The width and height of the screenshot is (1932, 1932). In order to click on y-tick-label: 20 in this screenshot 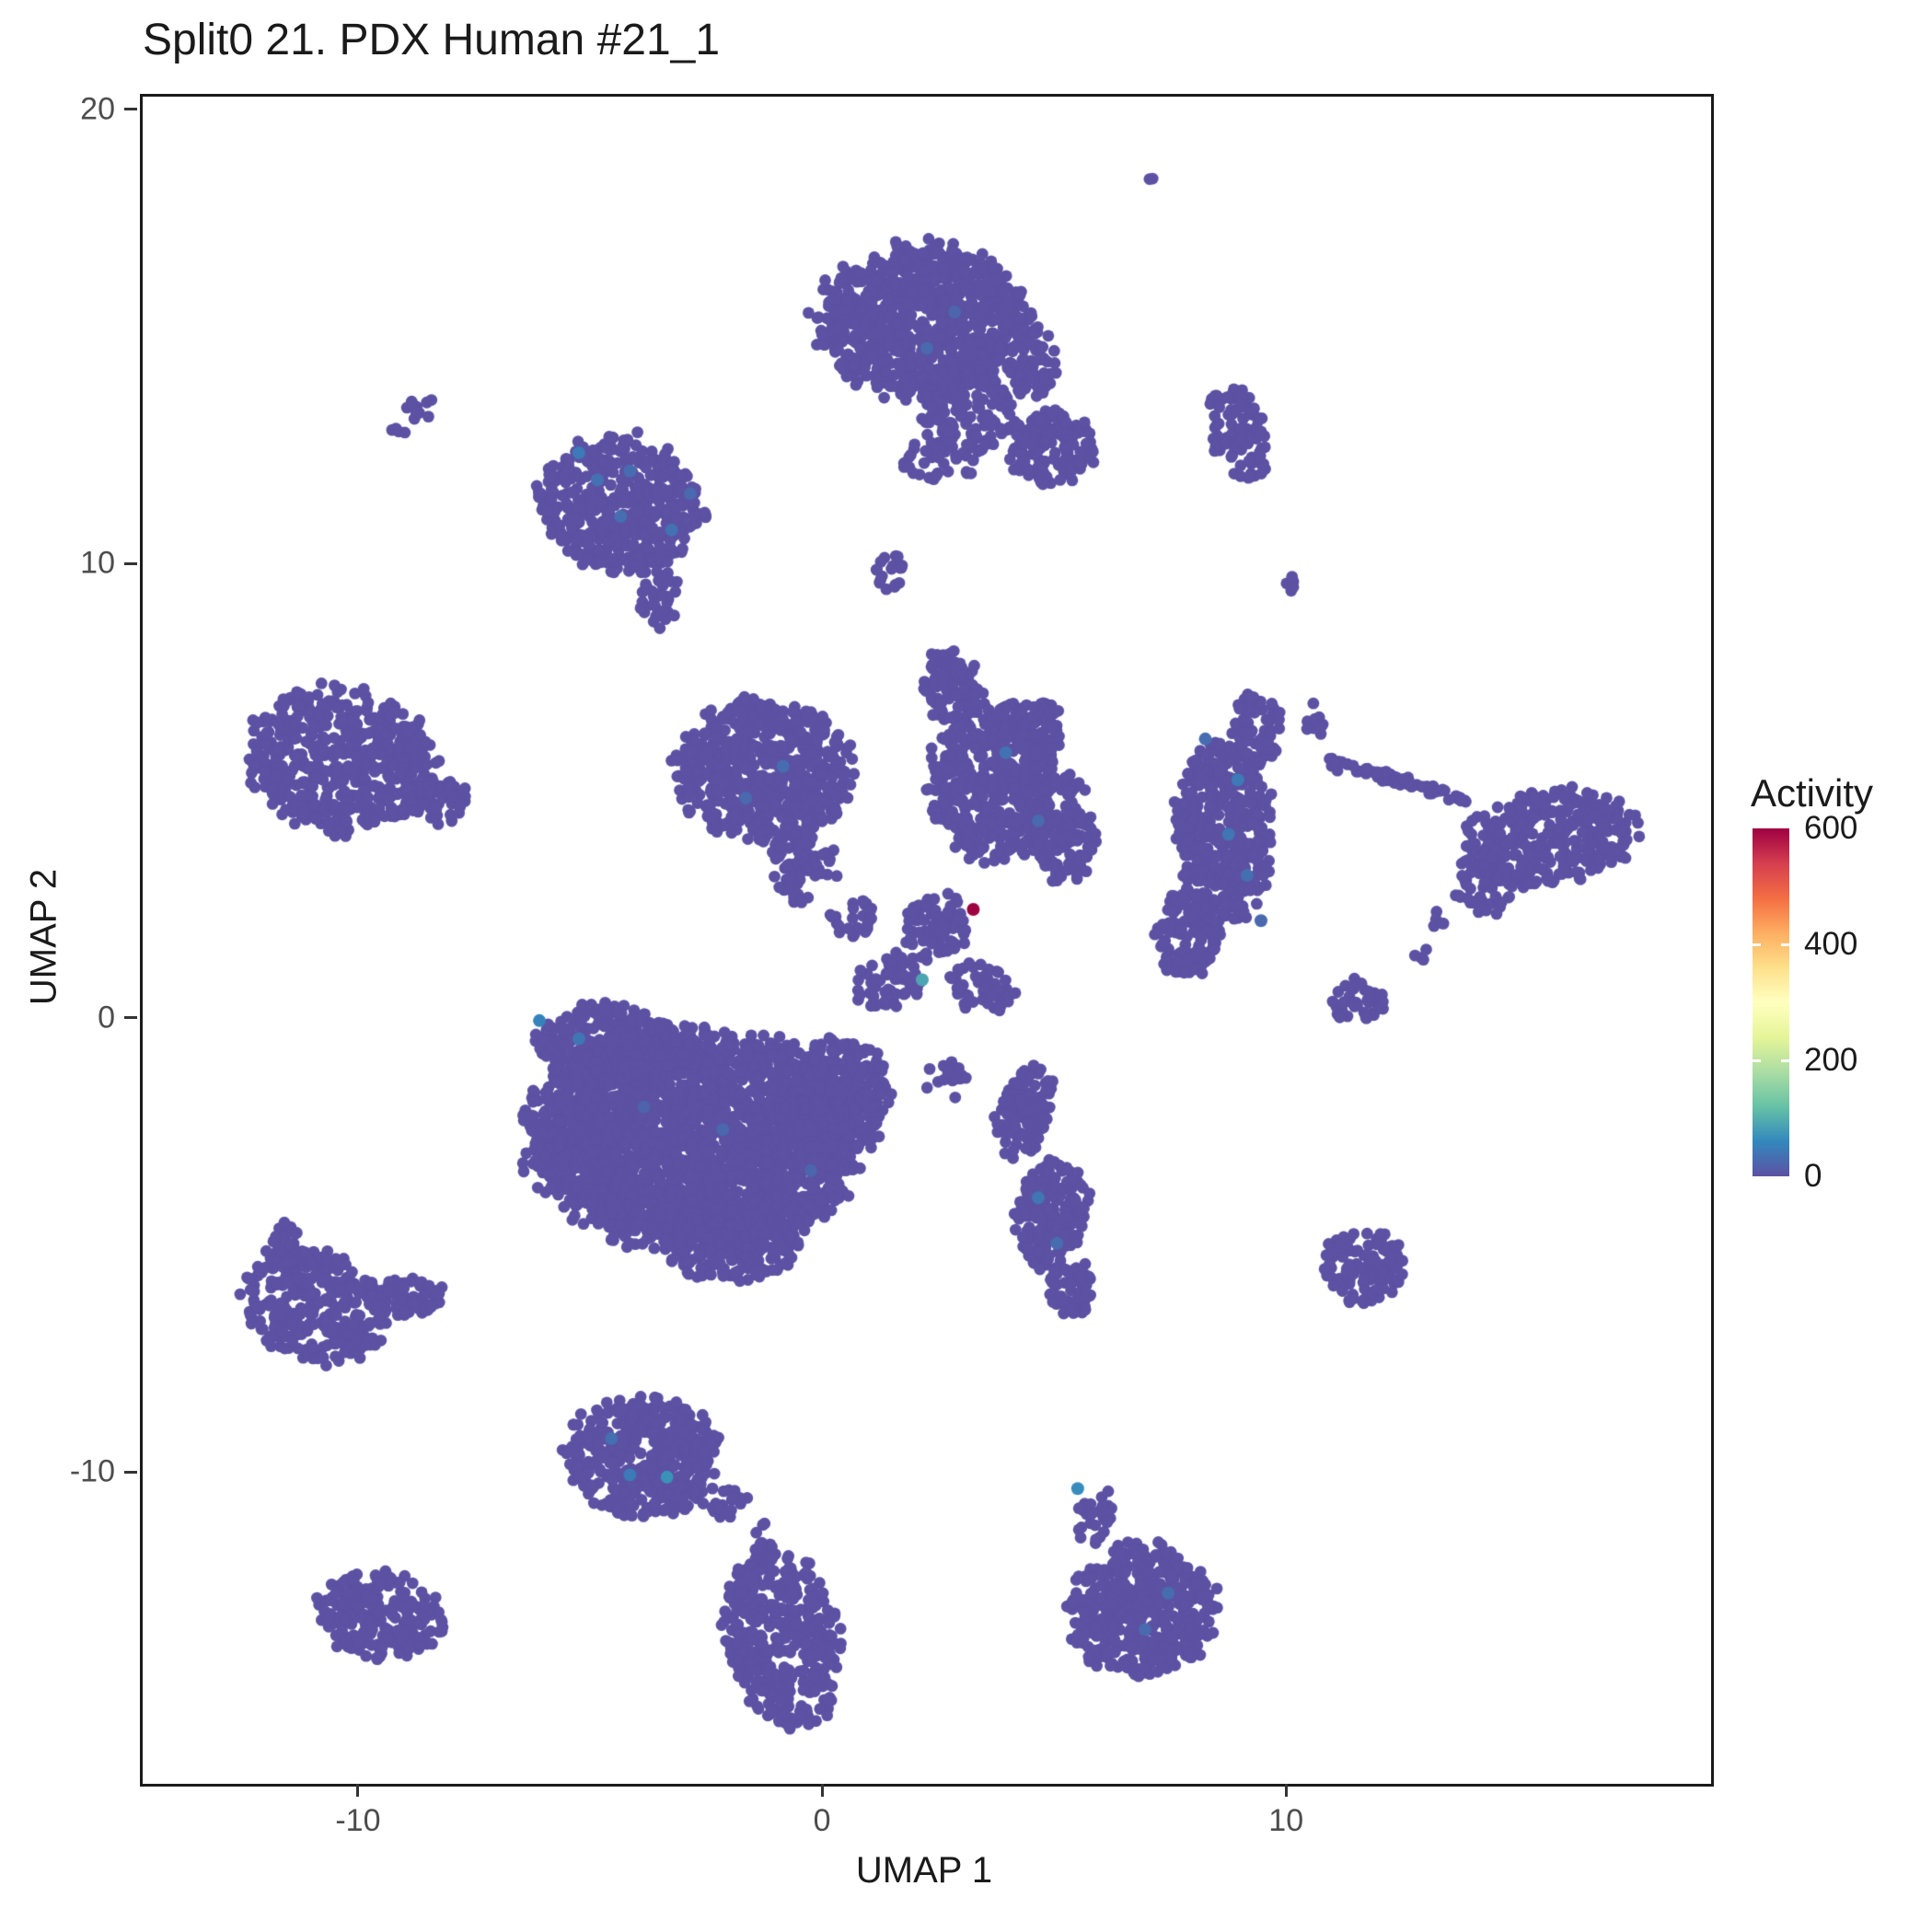, I will do `click(98, 109)`.